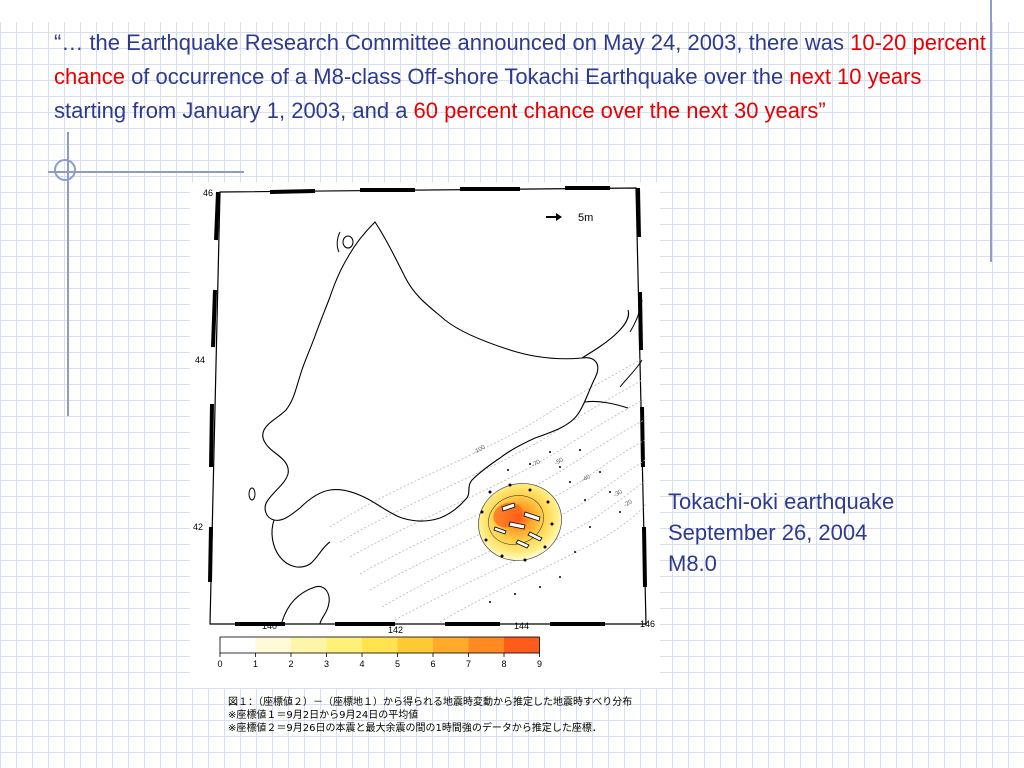  I want to click on grid-nodes, so click(550, 526).